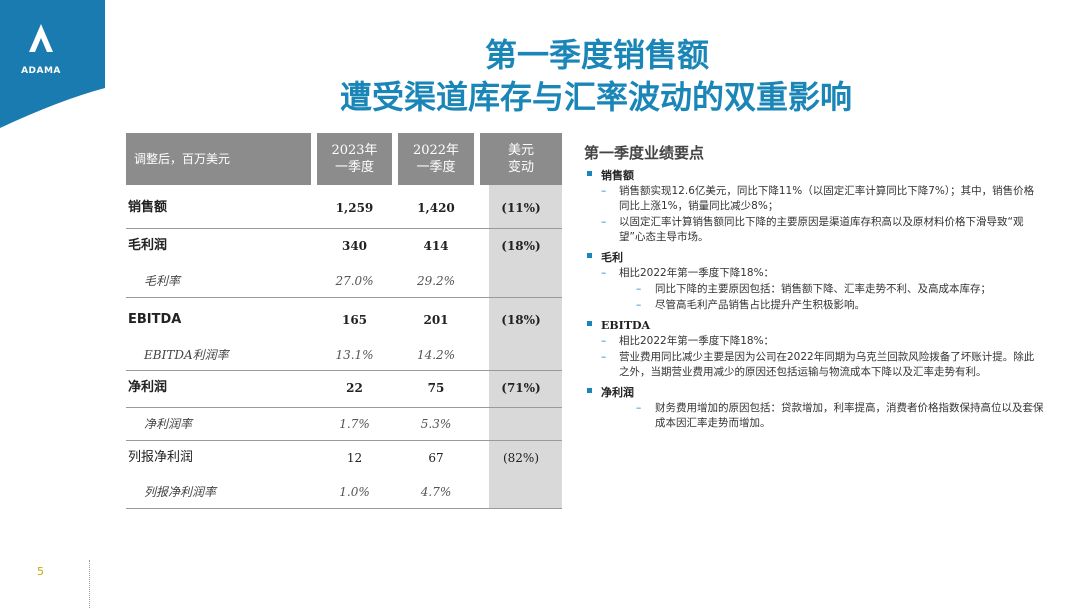 The image size is (1080, 608). Describe the element at coordinates (354, 159) in the screenshot. I see `header-2023q1: 2023年 一季度` at that location.